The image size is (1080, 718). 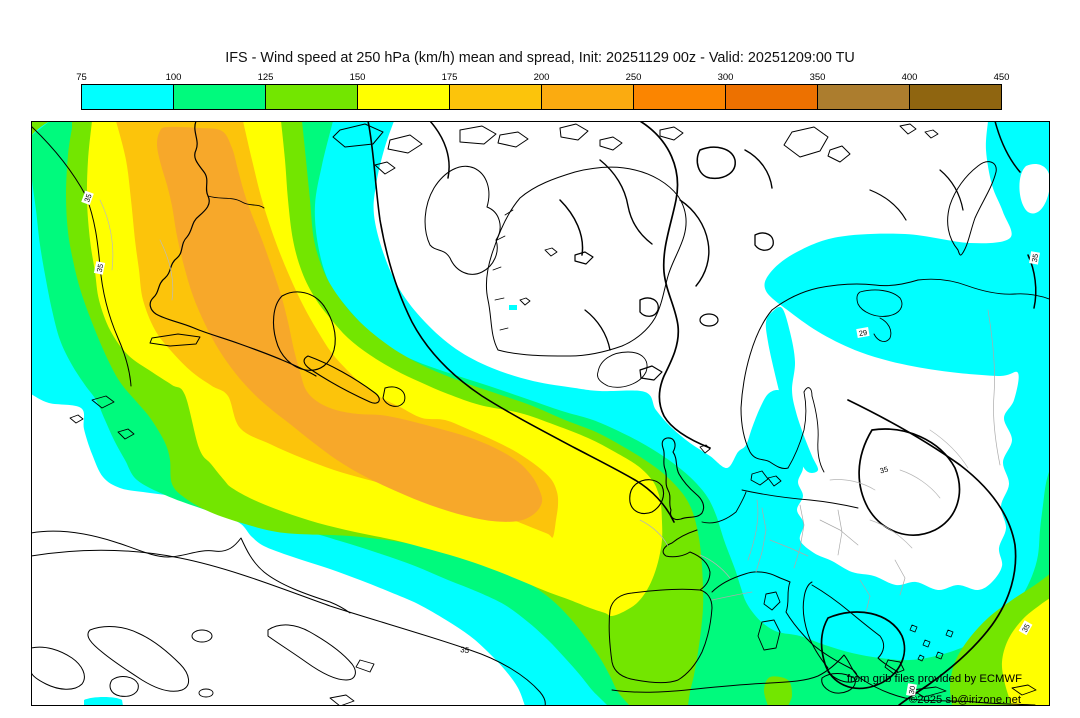 I want to click on svg-text: 300, so click(x=726, y=77).